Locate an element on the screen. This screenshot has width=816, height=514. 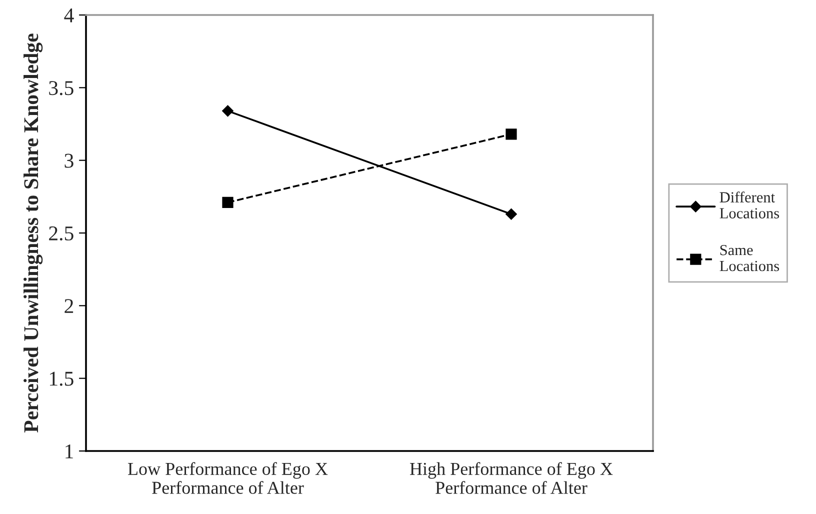
y-tick-label: 3 is located at coordinates (69, 161).